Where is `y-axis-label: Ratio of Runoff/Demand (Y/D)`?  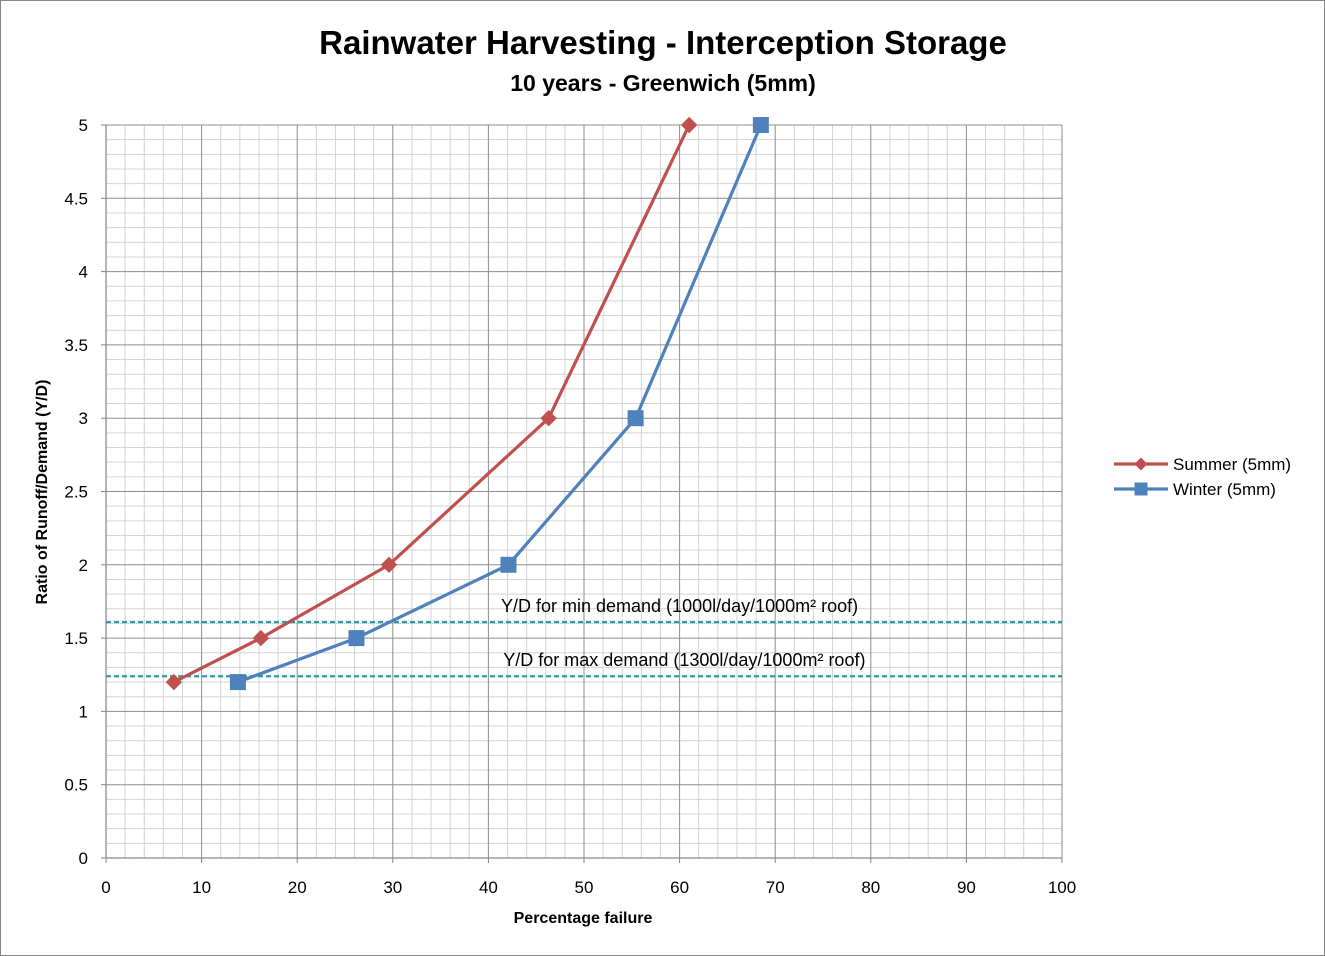
y-axis-label: Ratio of Runoff/Demand (Y/D) is located at coordinates (42, 492).